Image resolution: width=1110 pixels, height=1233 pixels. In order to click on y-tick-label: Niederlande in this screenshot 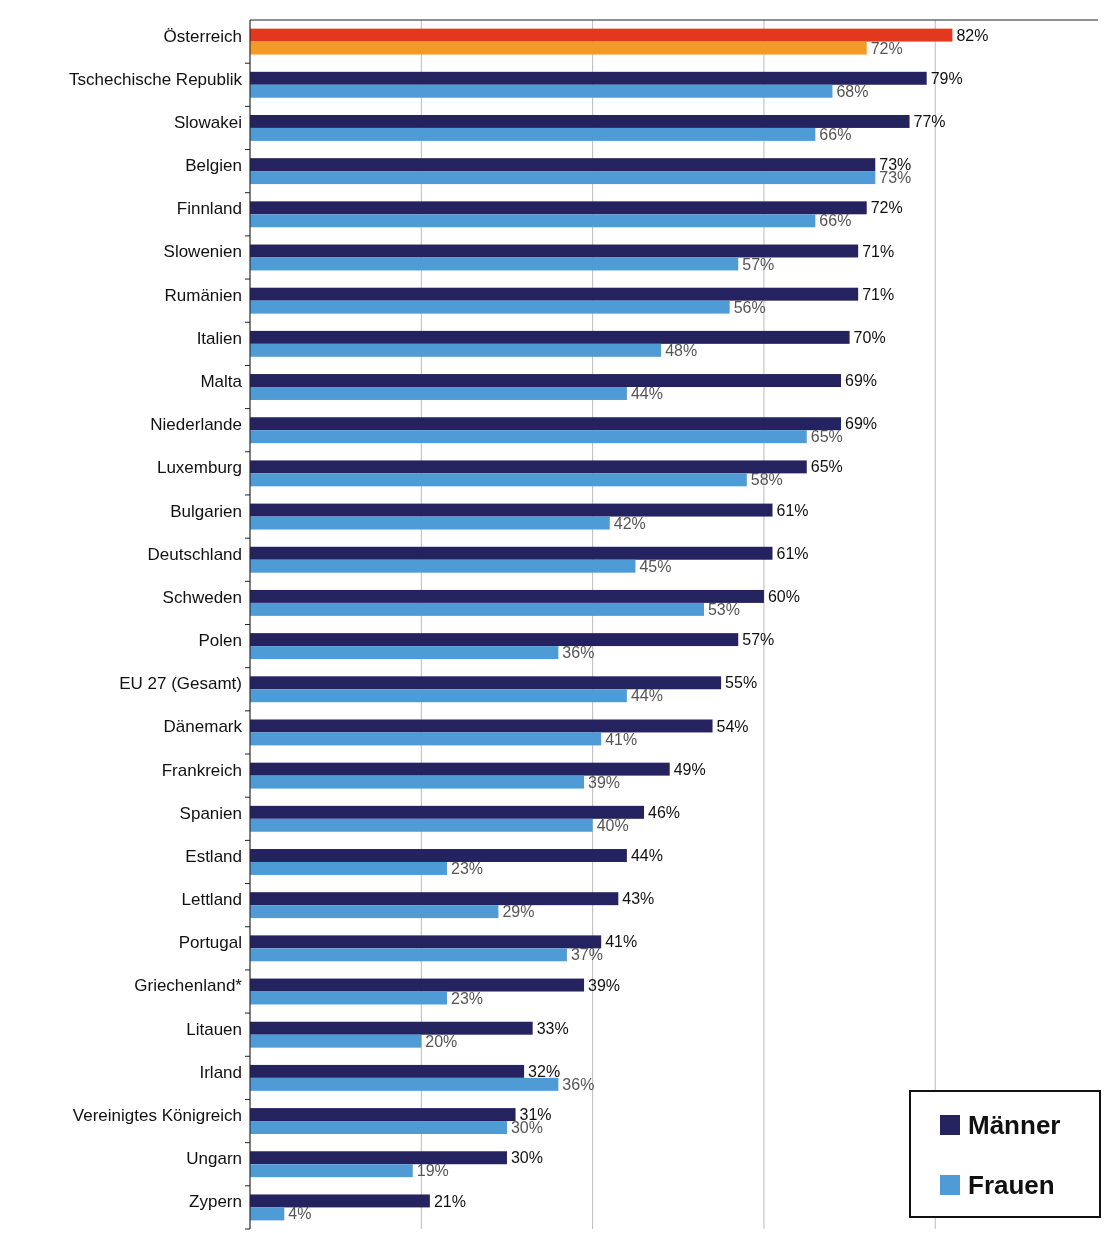, I will do `click(196, 425)`.